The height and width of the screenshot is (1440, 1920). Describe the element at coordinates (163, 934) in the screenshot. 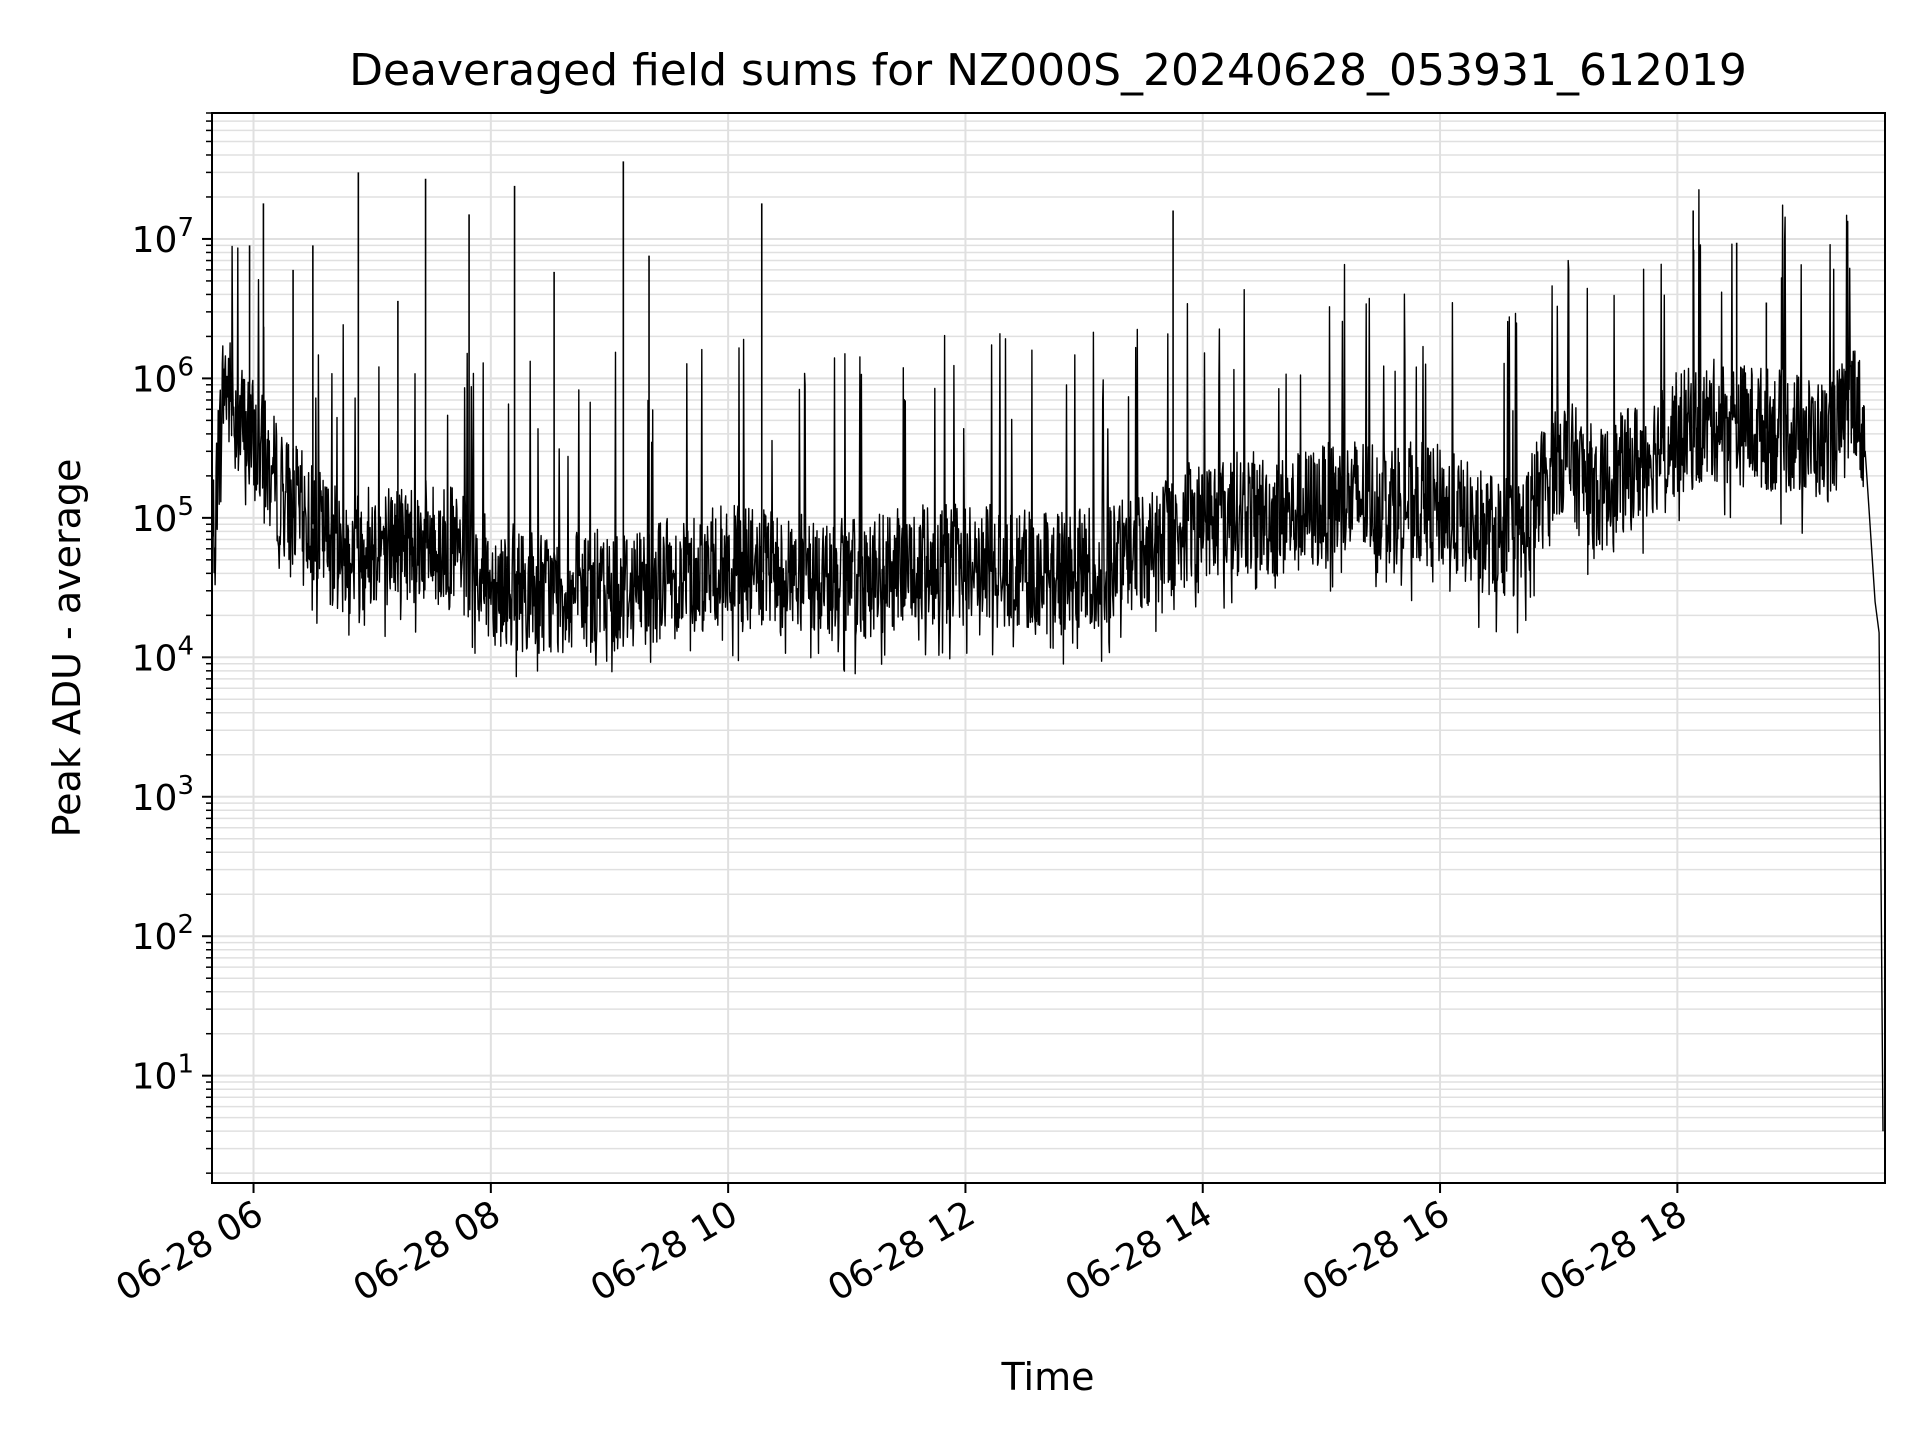

I see `y-tick-label: 10²` at that location.